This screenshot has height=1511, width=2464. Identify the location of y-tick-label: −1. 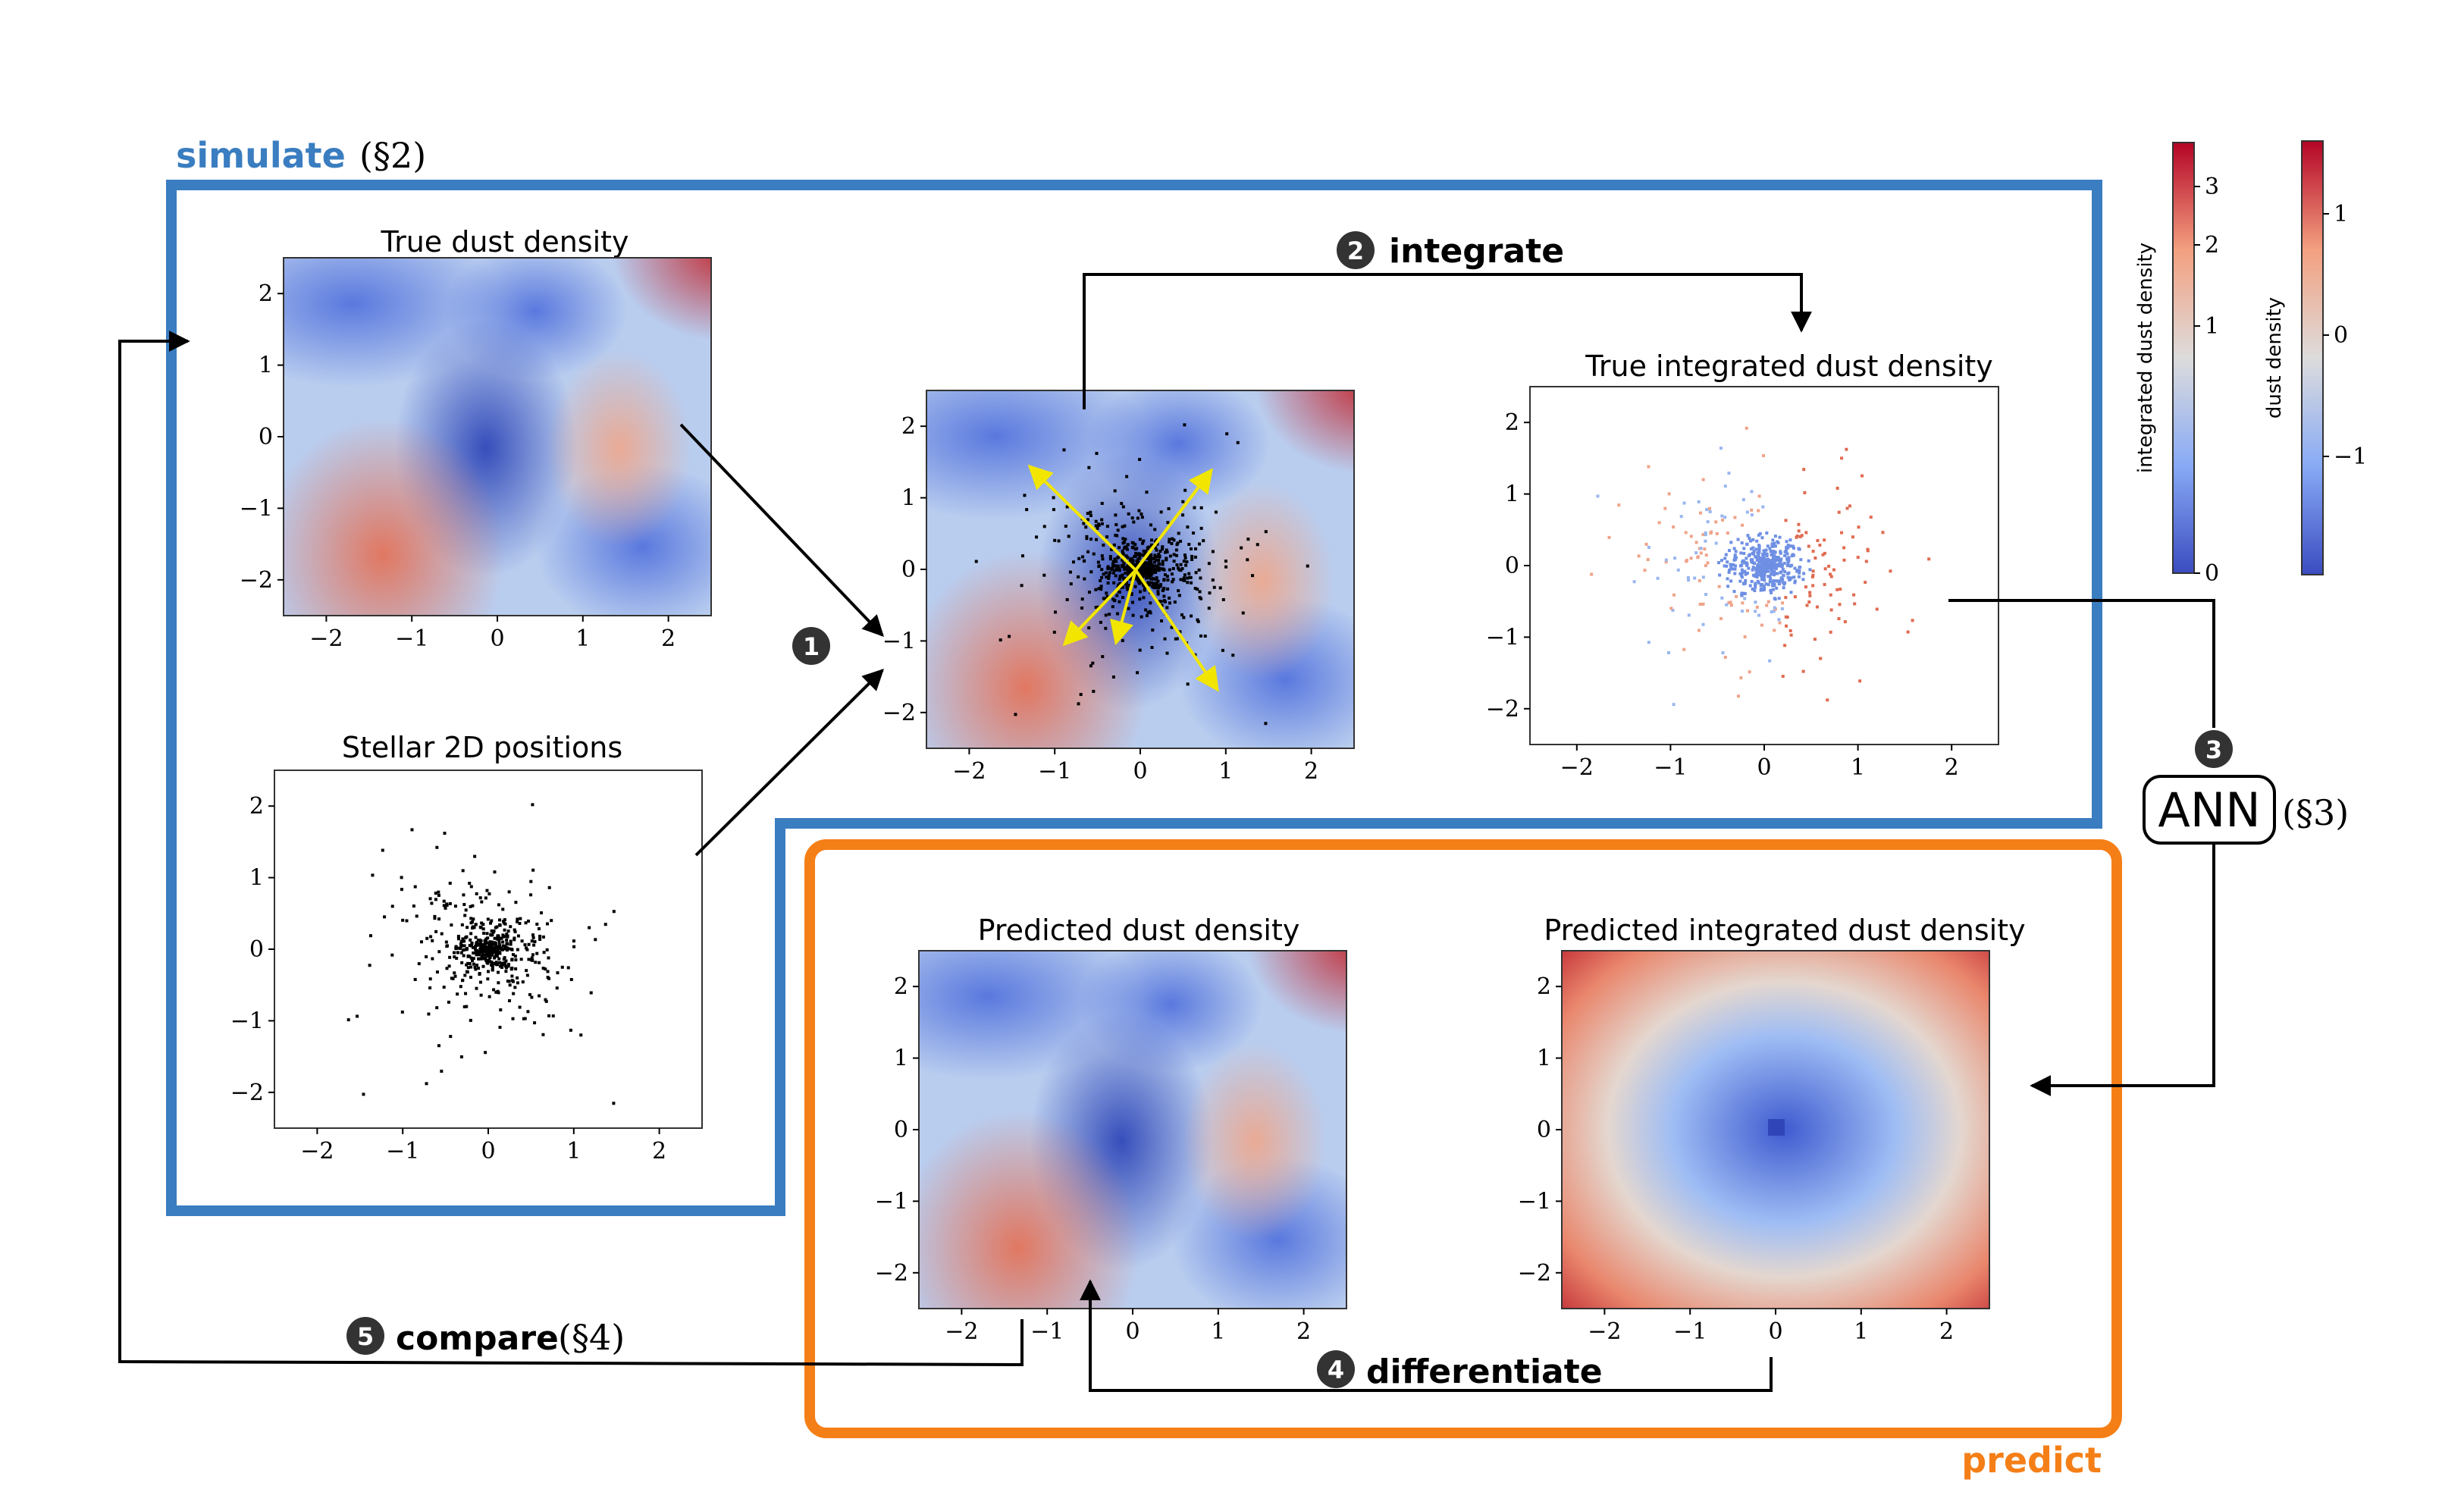
(899, 641).